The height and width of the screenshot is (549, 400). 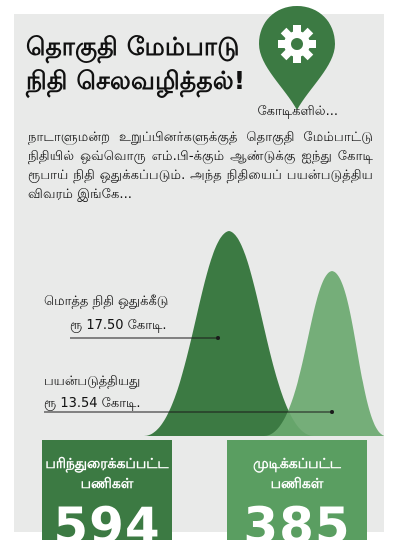 What do you see at coordinates (297, 44) in the screenshot?
I see `gear-icon` at bounding box center [297, 44].